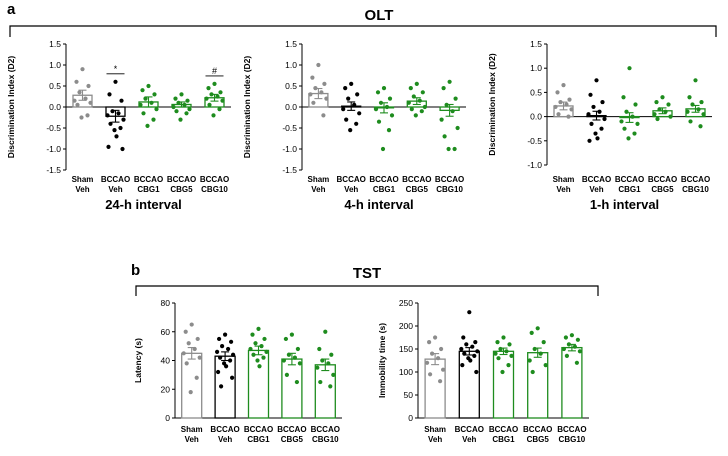 The width and height of the screenshot is (728, 456). What do you see at coordinates (409, 395) in the screenshot?
I see `y-tick-label: 50` at bounding box center [409, 395].